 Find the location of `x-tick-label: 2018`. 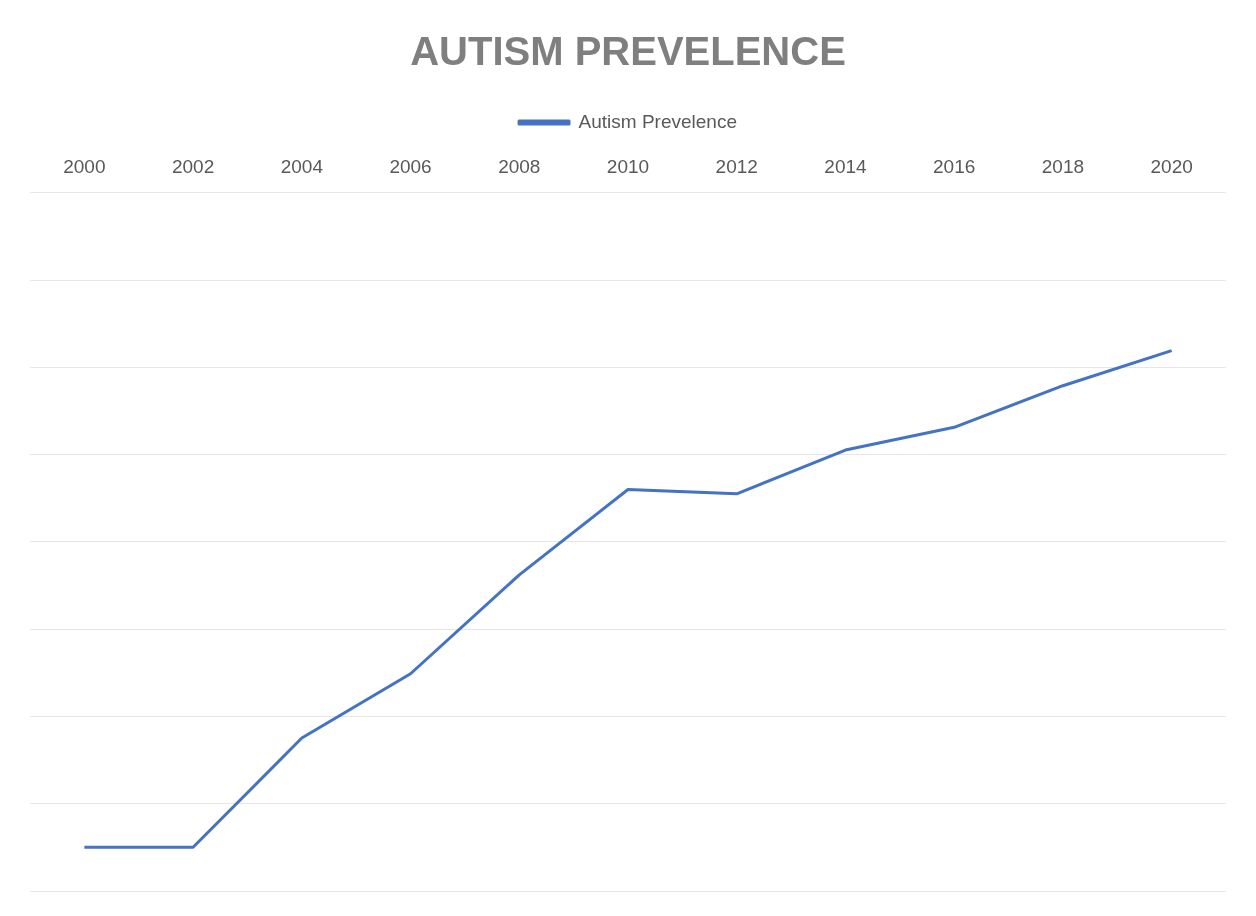

x-tick-label: 2018 is located at coordinates (1063, 166).